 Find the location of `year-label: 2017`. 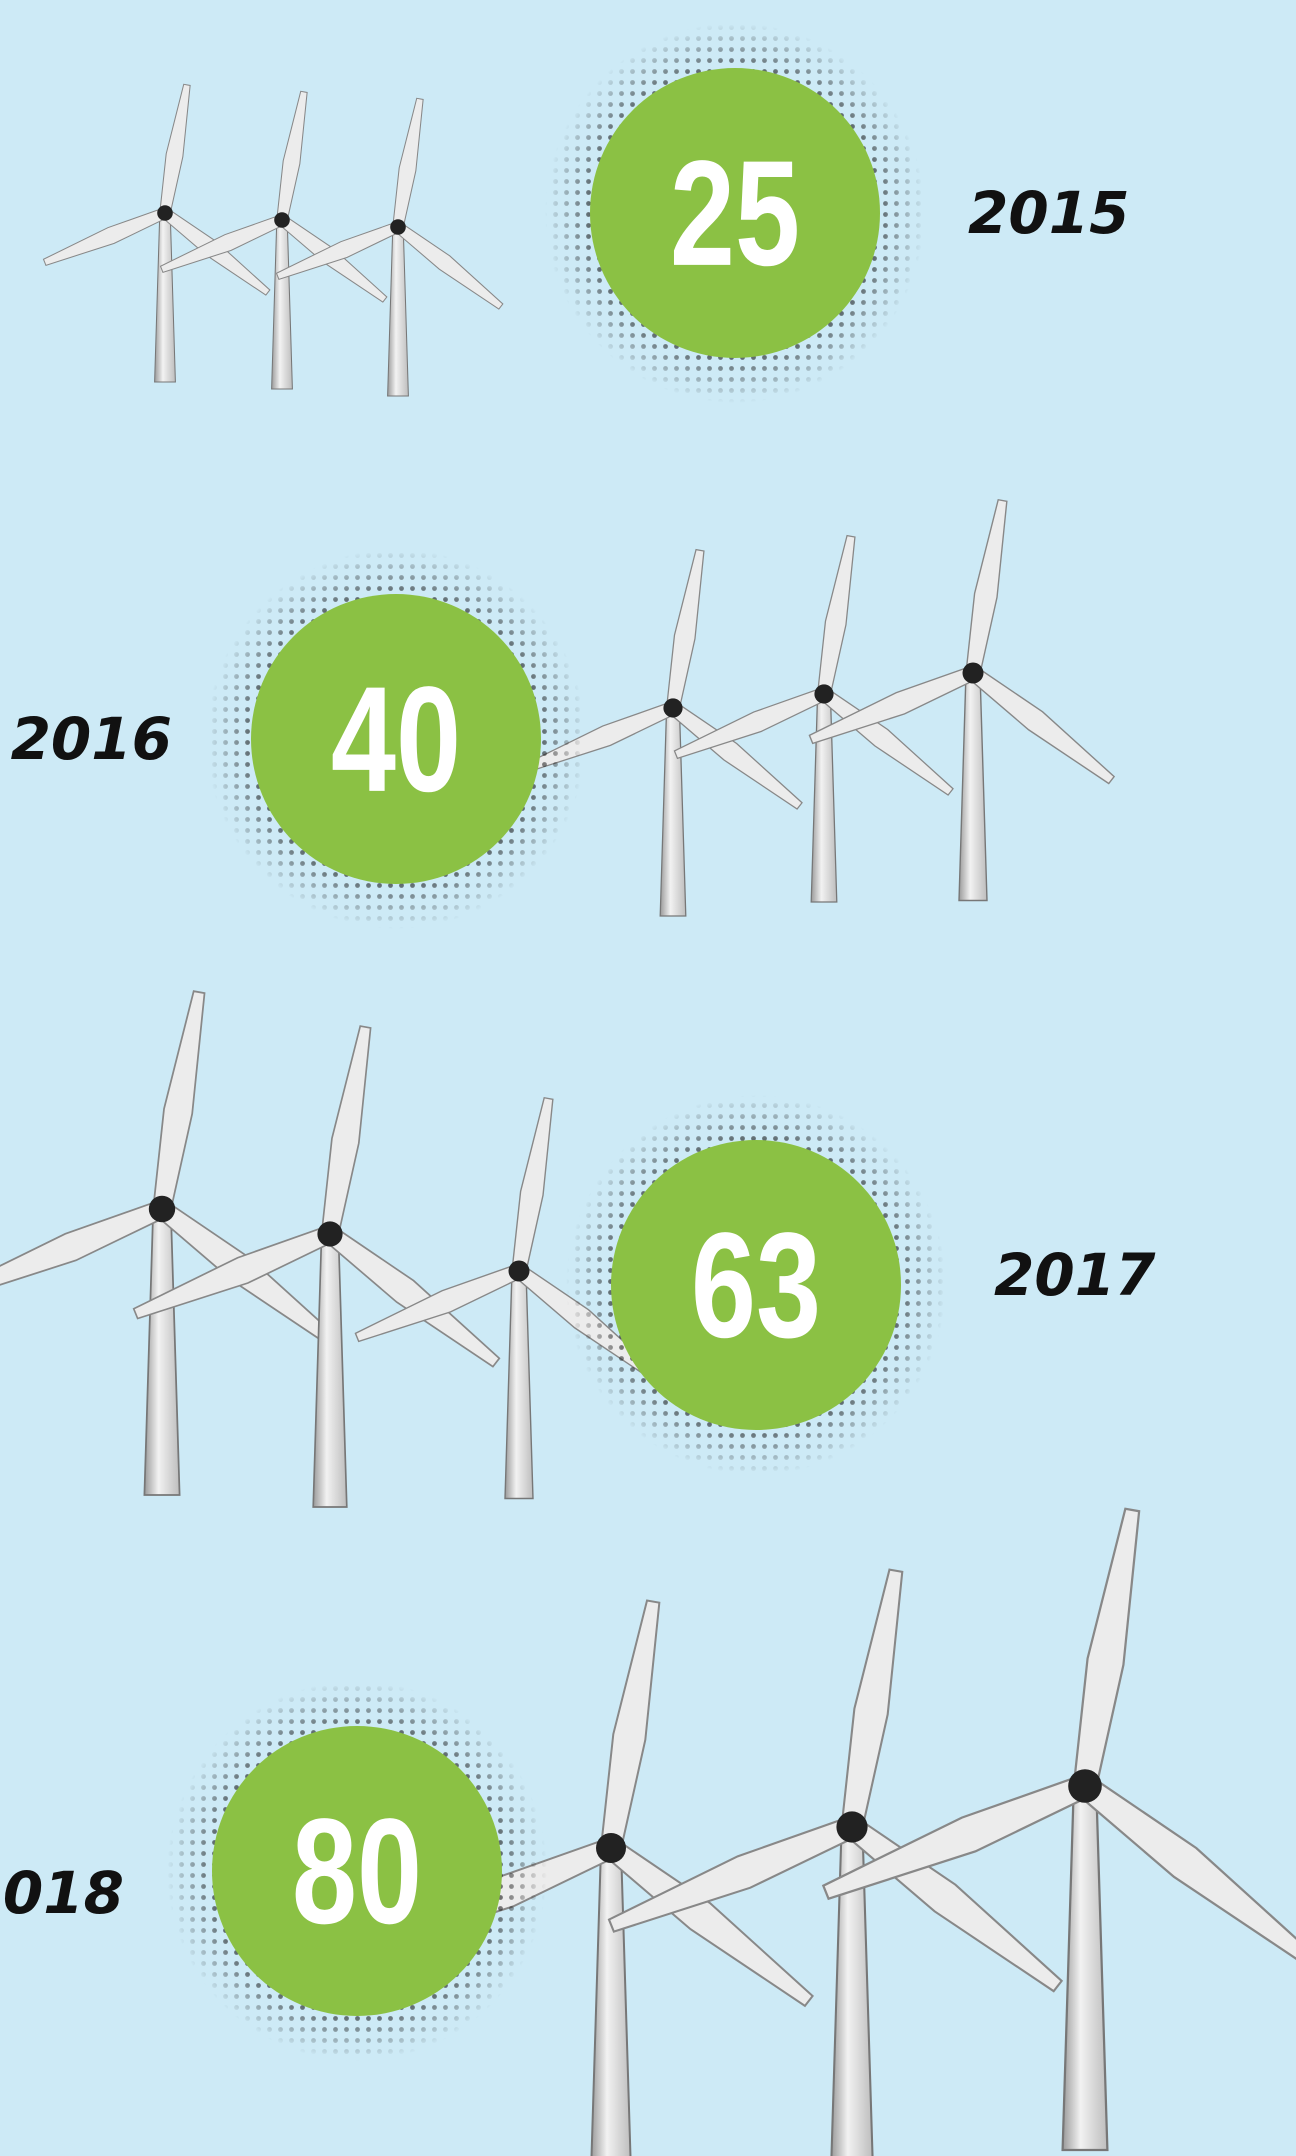

year-label: 2017 is located at coordinates (1075, 1275).